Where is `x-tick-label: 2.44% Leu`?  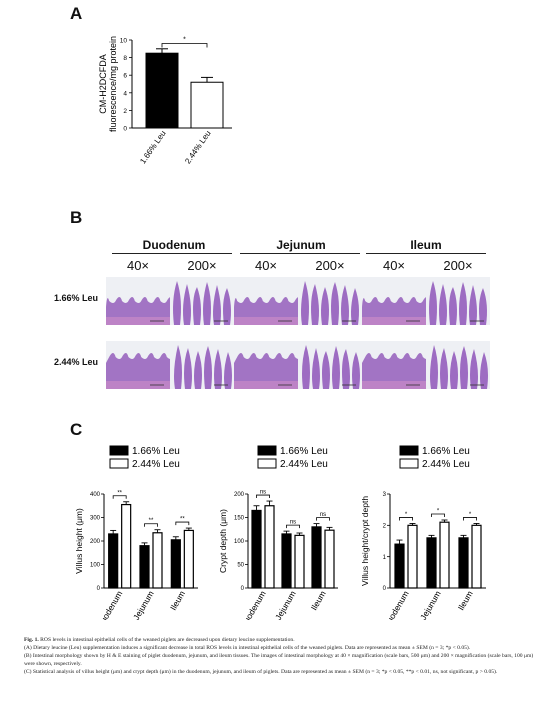 x-tick-label: 2.44% Leu is located at coordinates (197, 147).